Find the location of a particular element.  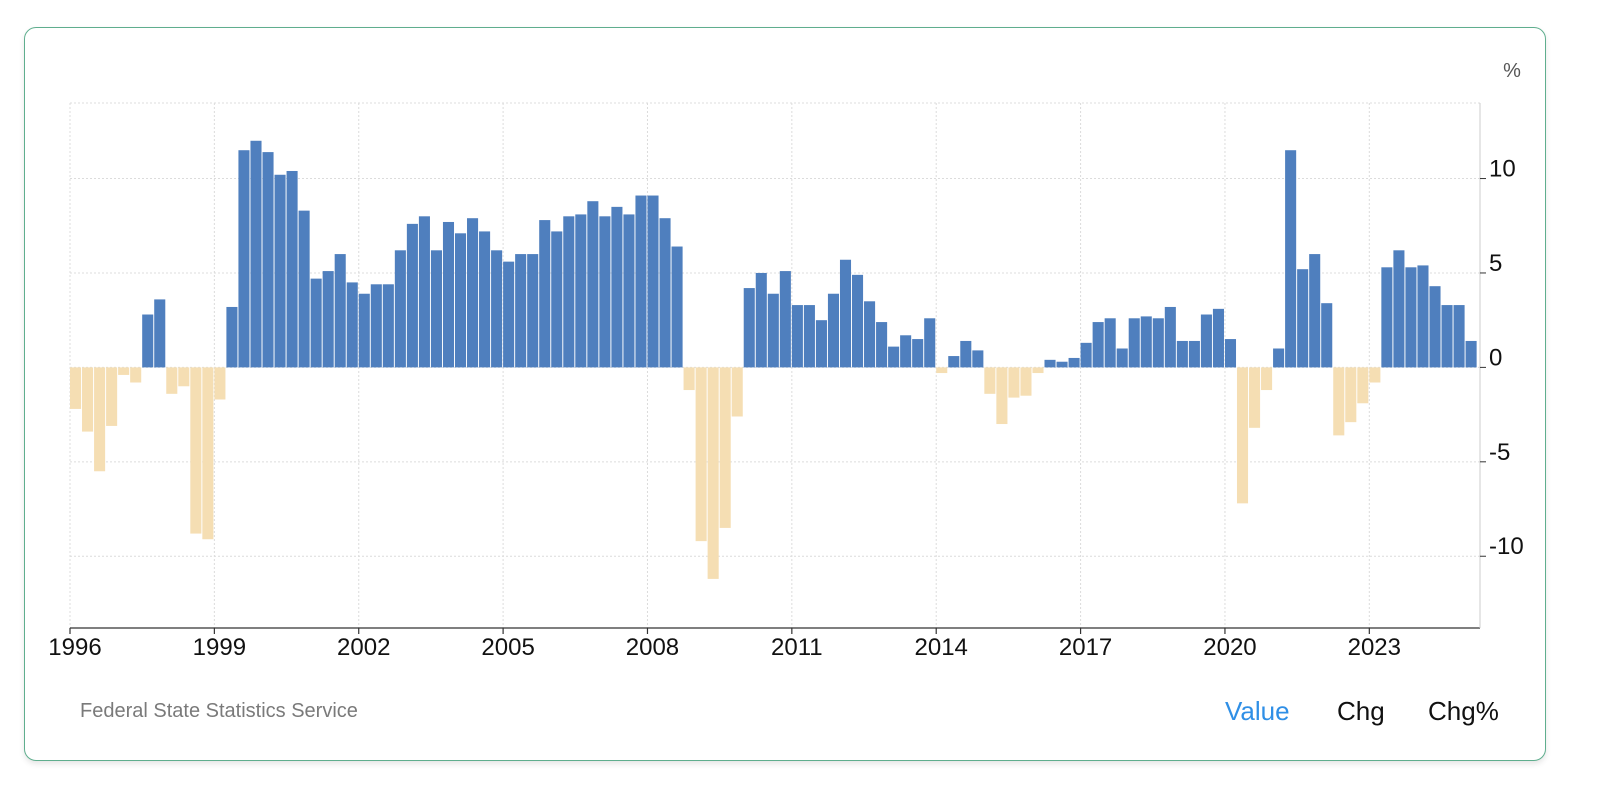

x-tick-label: 2005 is located at coordinates (507, 647).